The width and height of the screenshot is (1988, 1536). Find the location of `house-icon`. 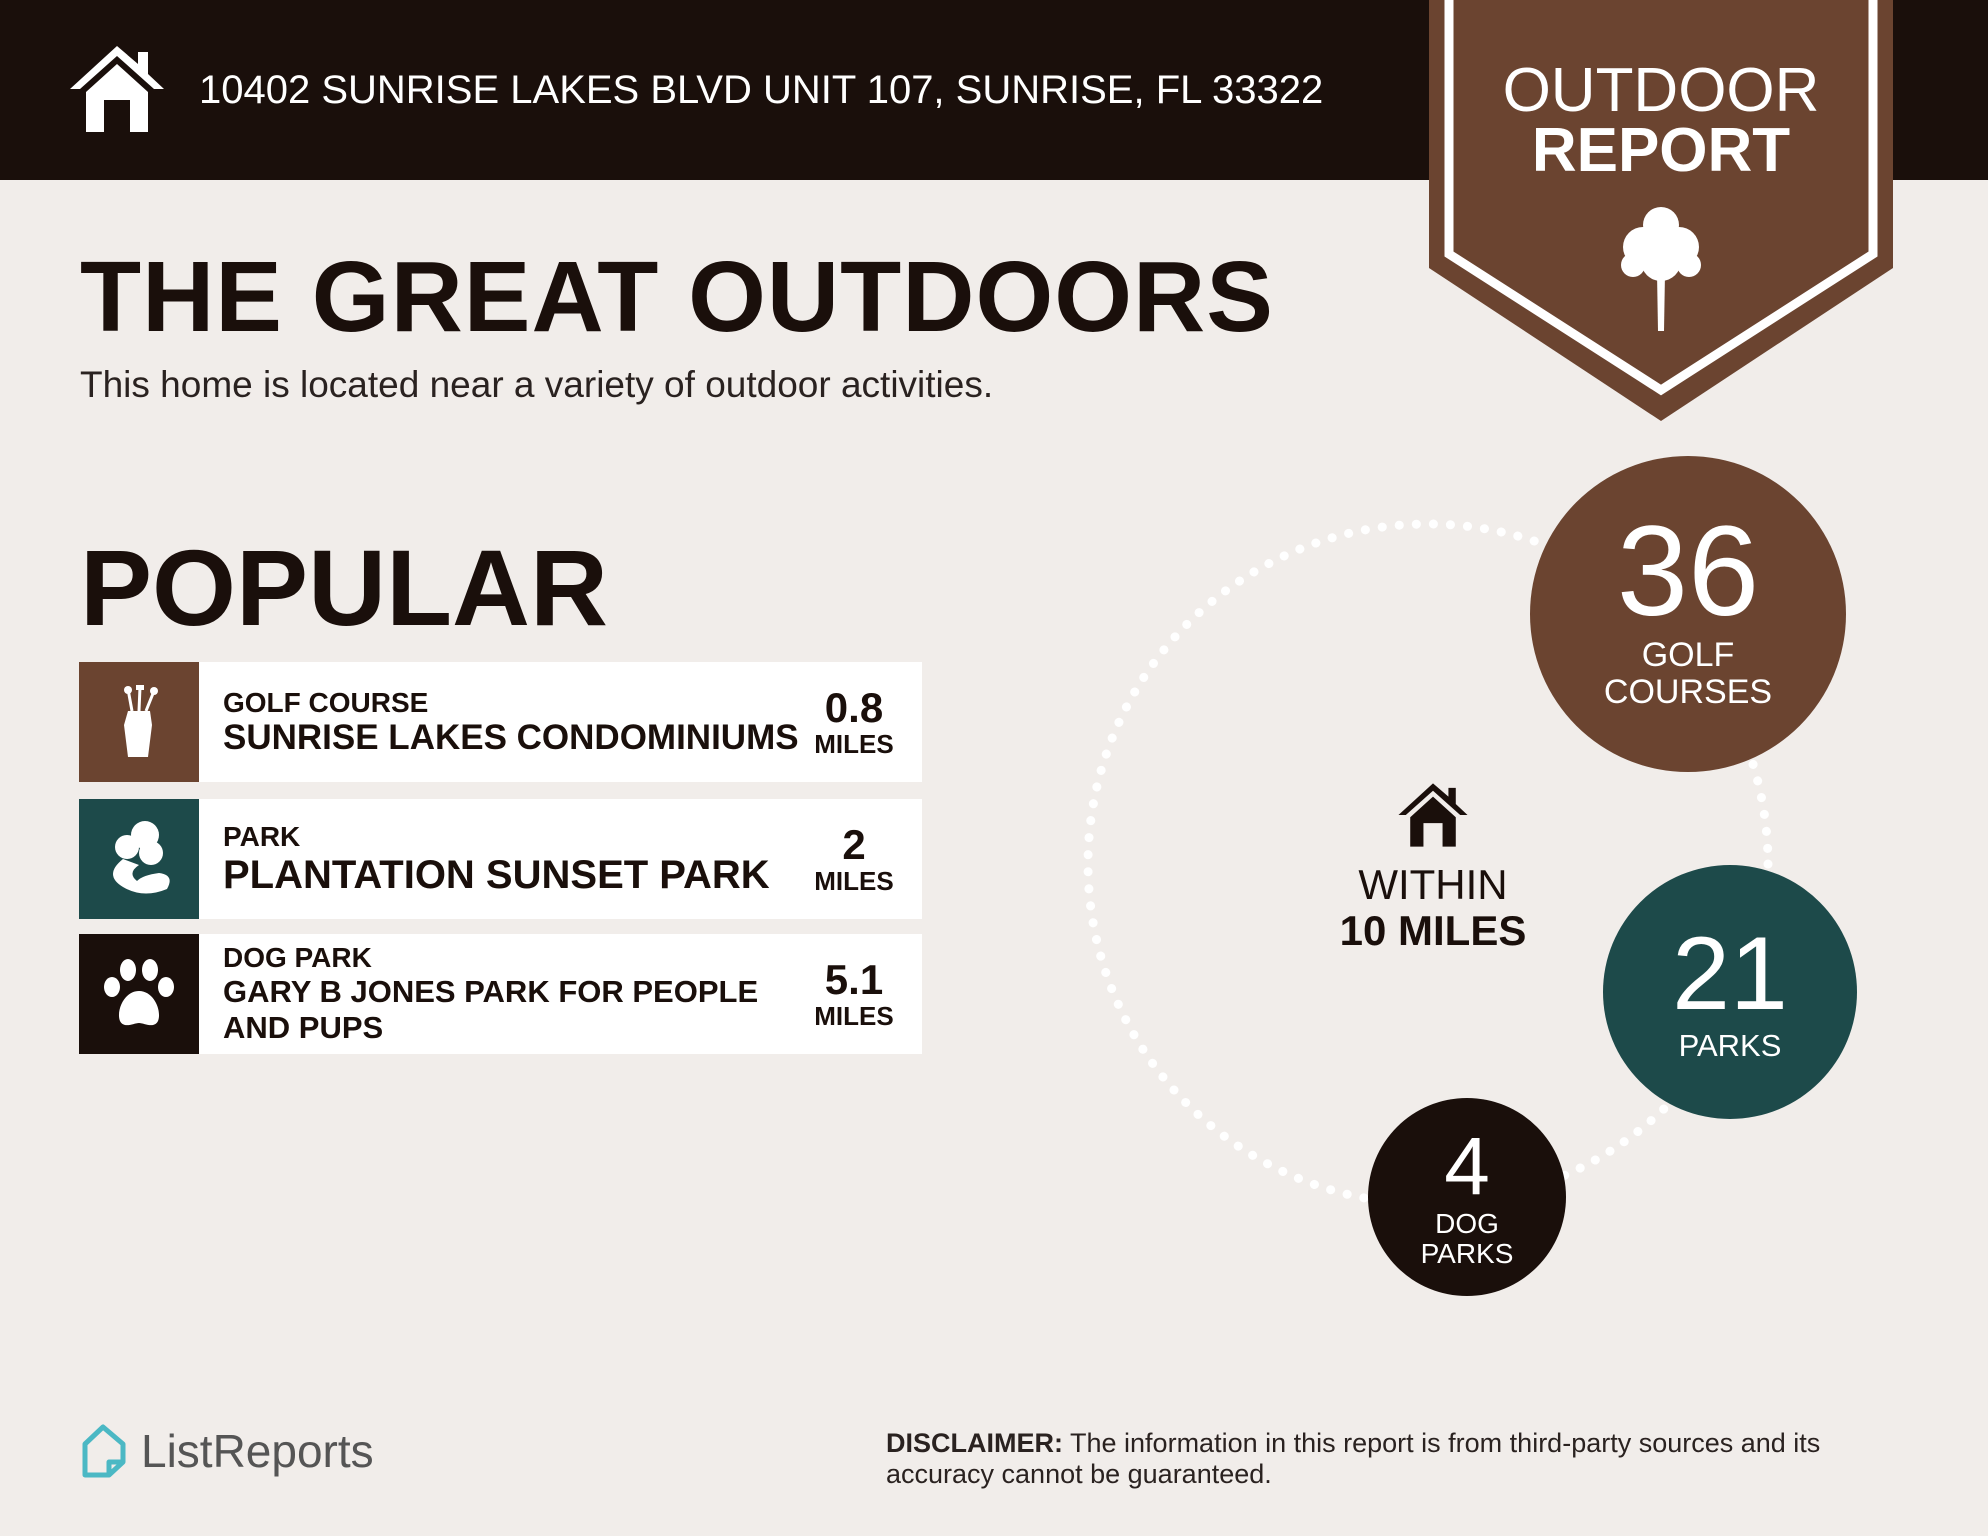

house-icon is located at coordinates (117, 89).